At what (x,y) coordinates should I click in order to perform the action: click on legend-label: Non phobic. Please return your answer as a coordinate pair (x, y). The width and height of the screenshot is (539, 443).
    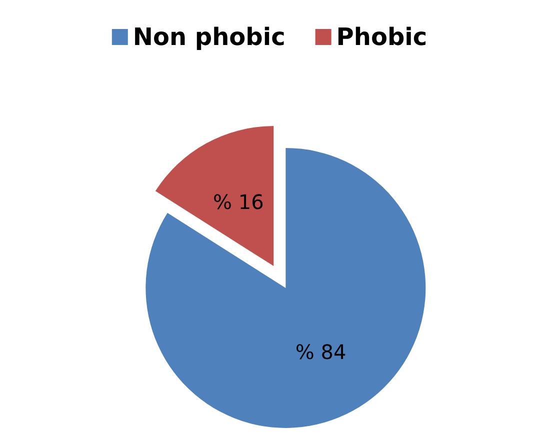
    Looking at the image, I should click on (209, 37).